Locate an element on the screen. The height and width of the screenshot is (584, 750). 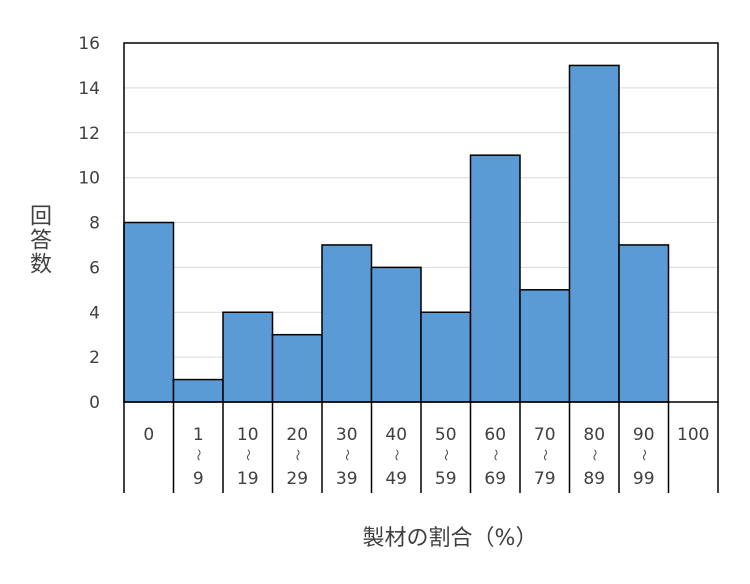
y-tick-label: 10 is located at coordinates (89, 179).